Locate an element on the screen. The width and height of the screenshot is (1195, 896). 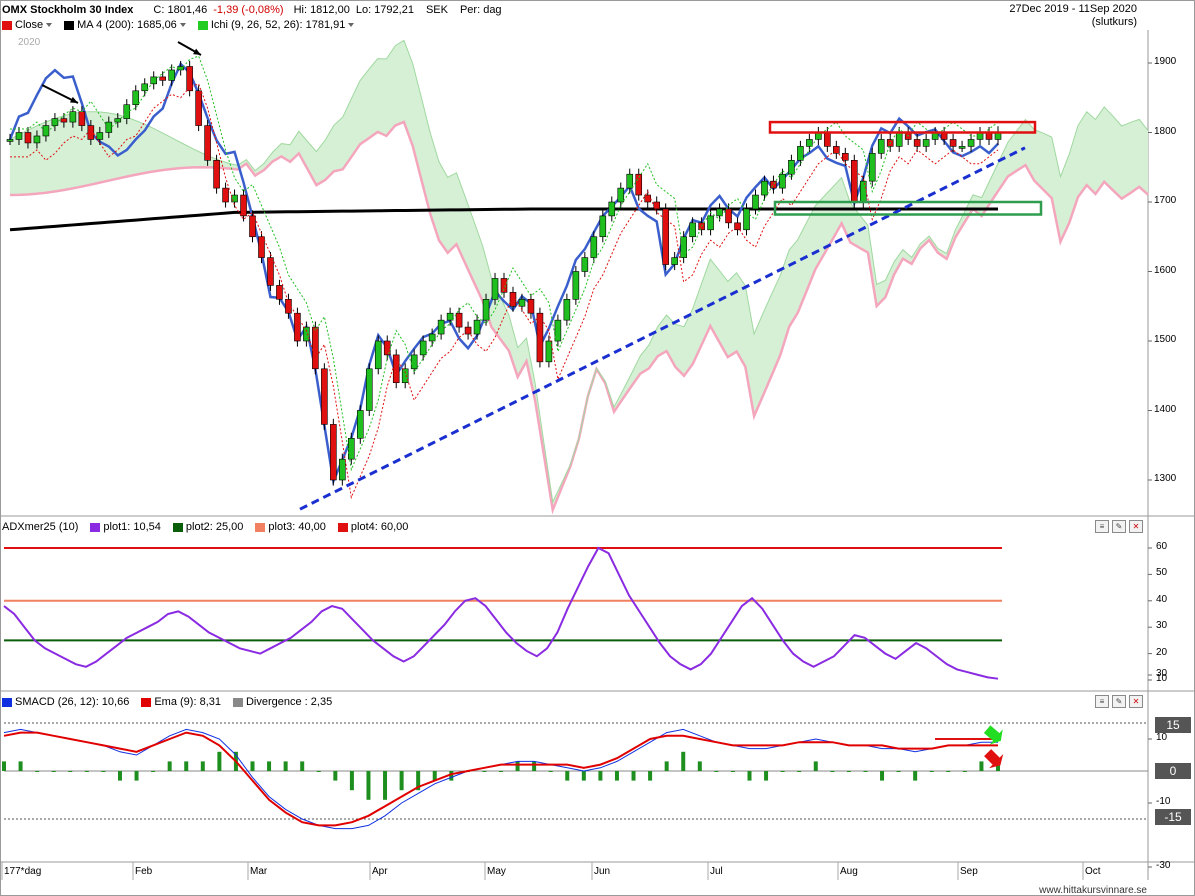
high-value: Hi: 1812,00 is located at coordinates (321, 10).